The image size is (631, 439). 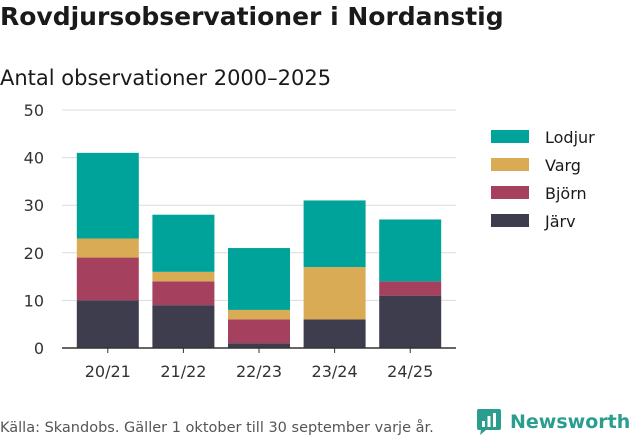 I want to click on x-tick-label: 23/24, so click(x=335, y=371).